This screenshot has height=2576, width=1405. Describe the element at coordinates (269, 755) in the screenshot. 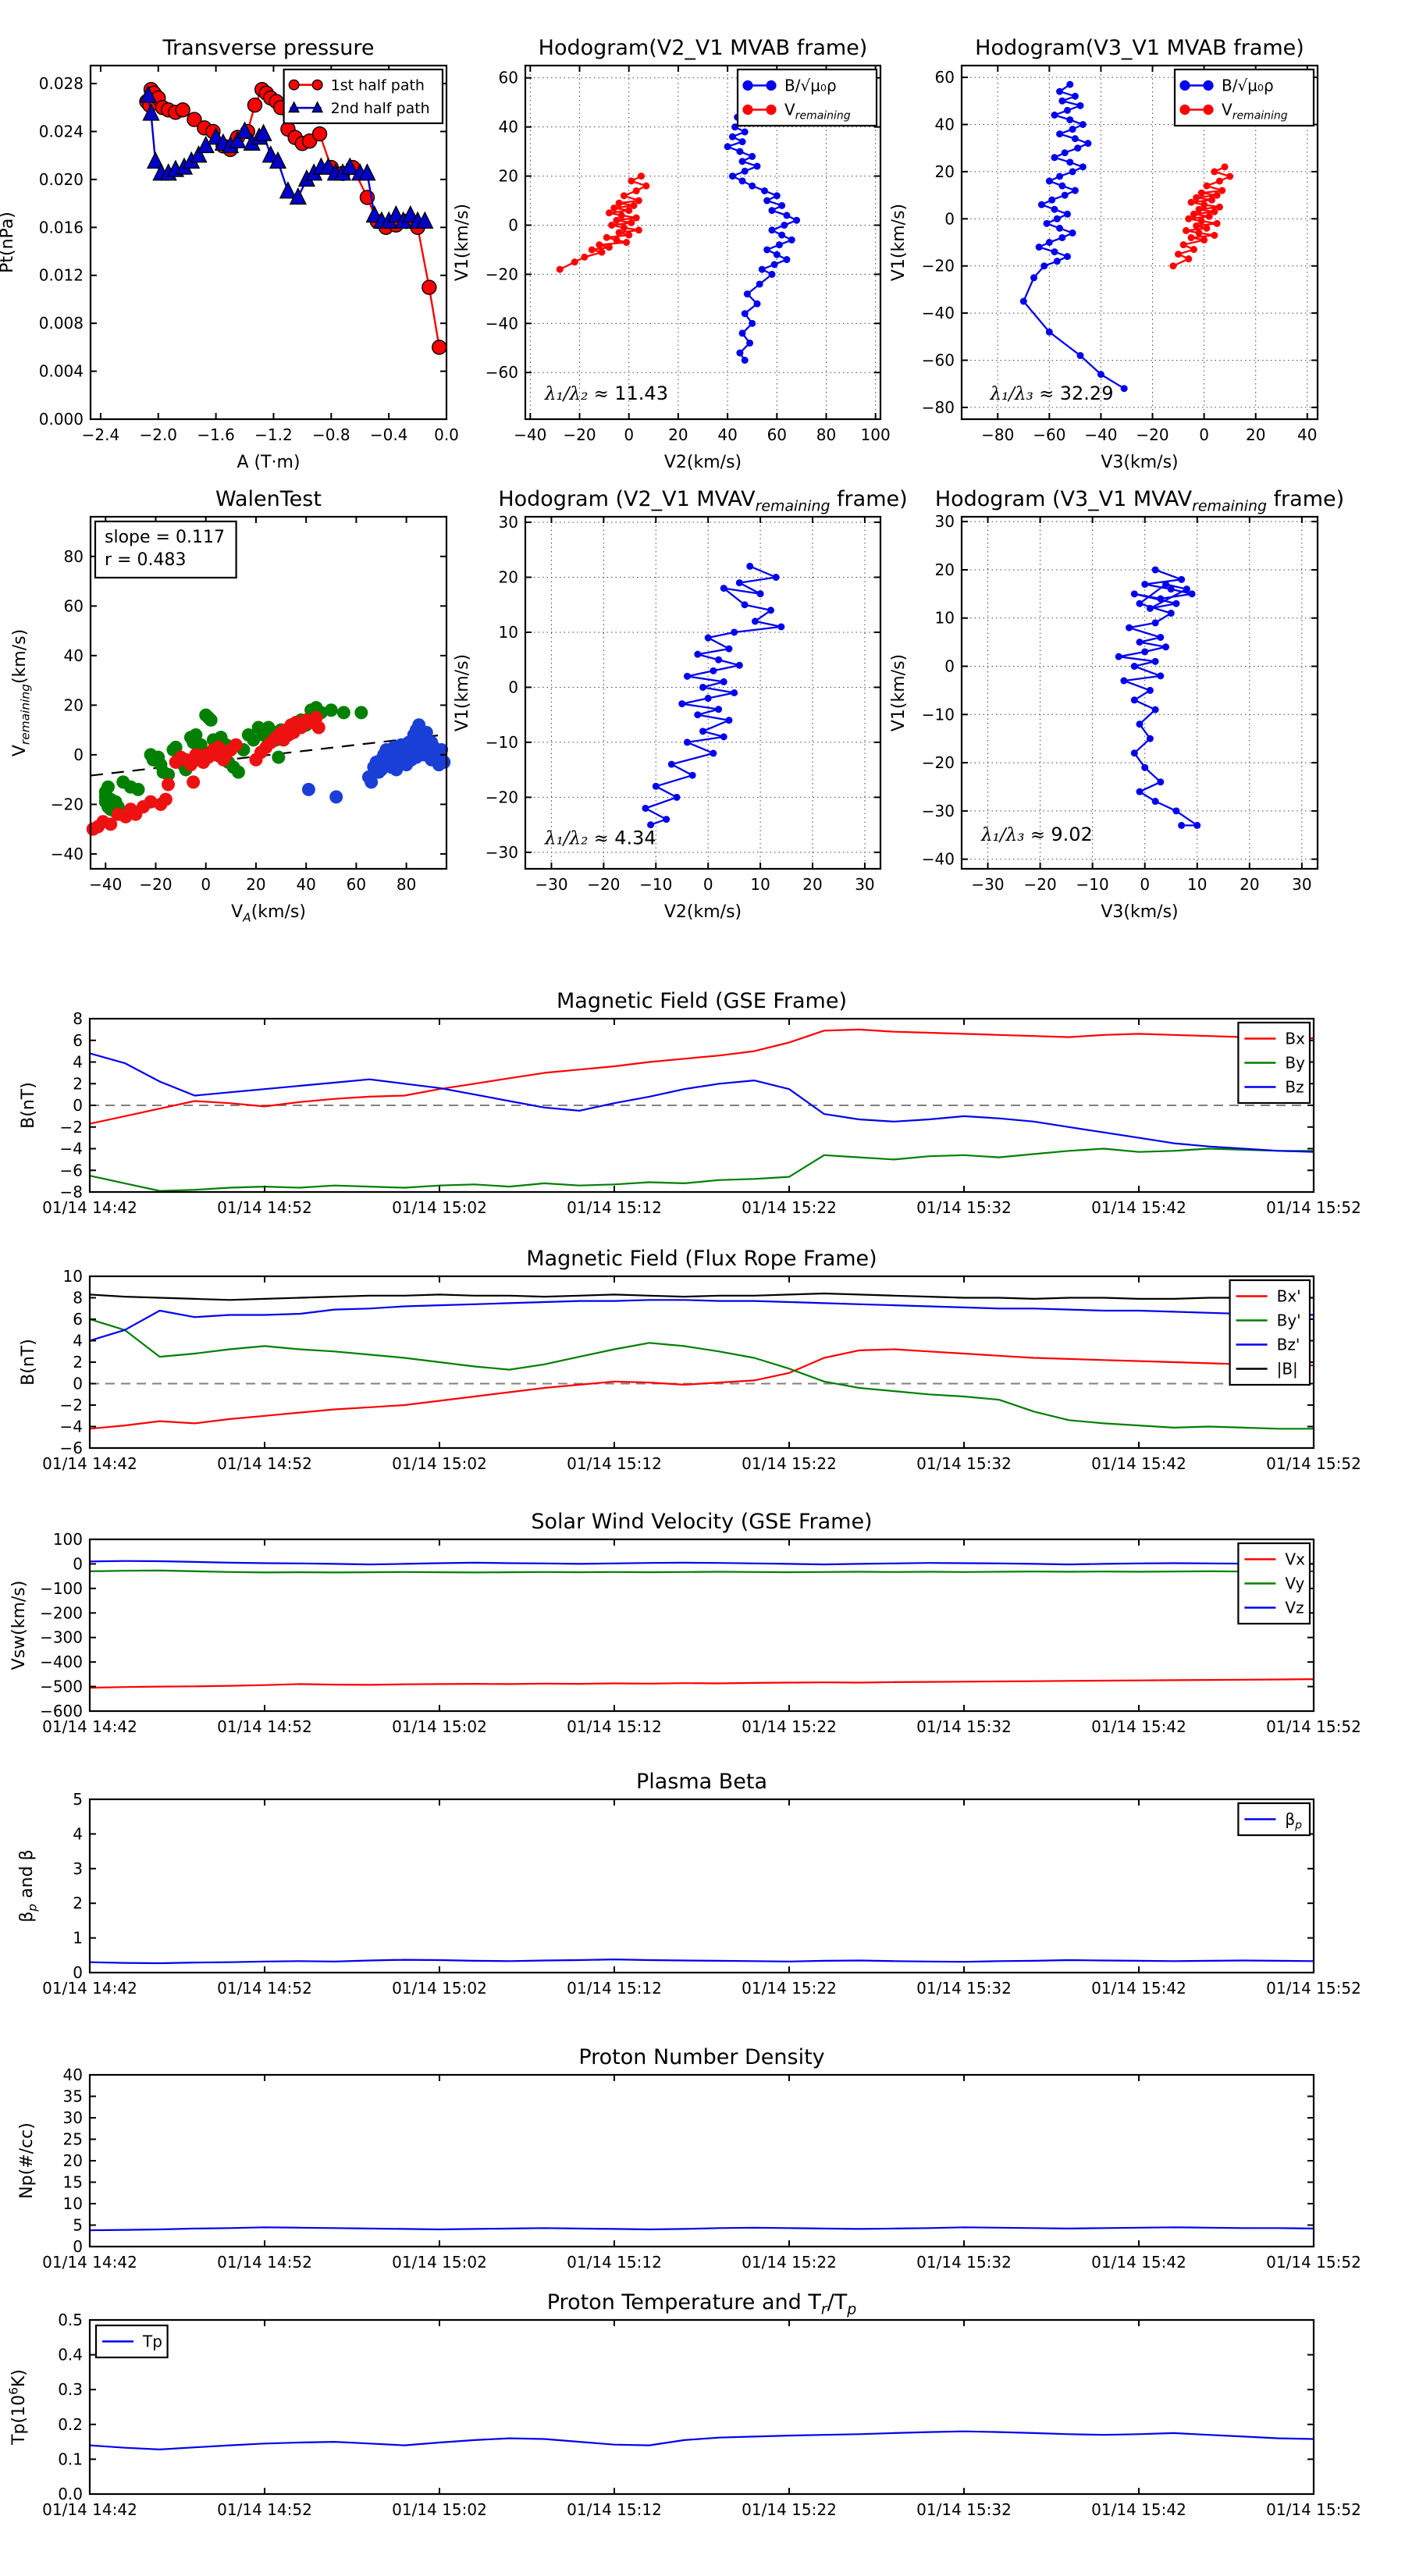

I see `fit-dashed-line` at that location.